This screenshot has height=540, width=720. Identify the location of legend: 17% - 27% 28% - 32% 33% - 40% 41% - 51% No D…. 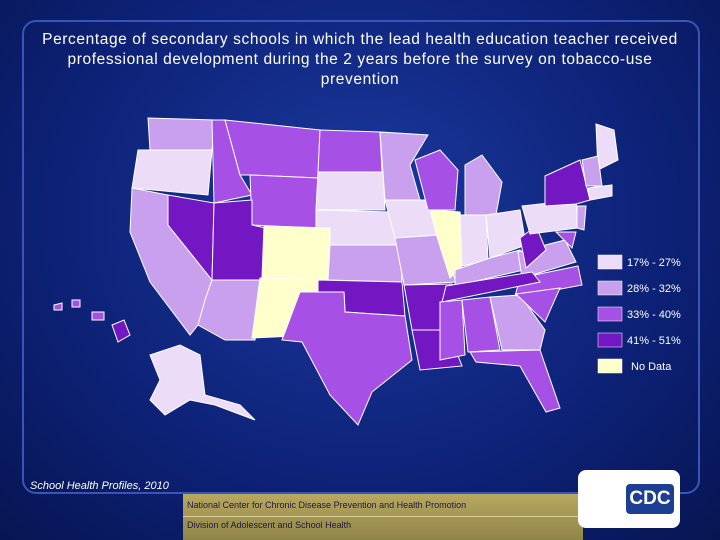
(639, 314).